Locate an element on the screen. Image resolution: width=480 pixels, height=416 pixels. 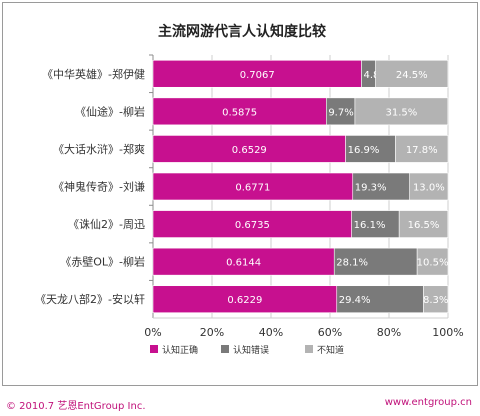
data-label-wrong: 16.1% is located at coordinates (370, 225).